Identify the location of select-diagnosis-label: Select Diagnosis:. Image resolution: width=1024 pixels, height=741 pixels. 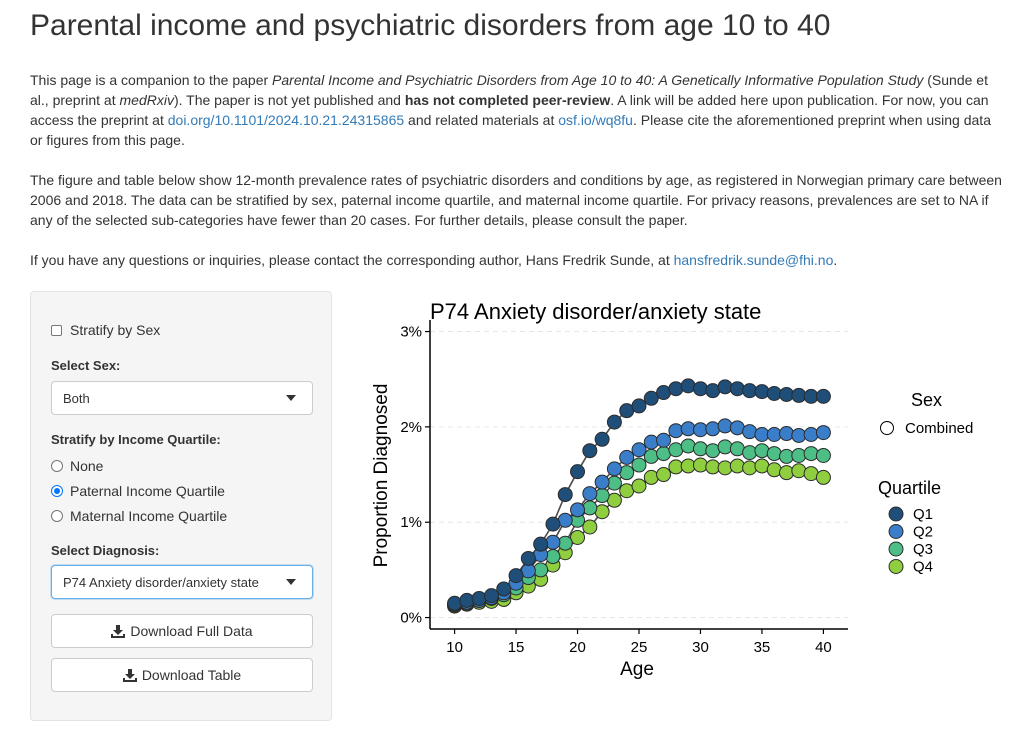
(105, 550).